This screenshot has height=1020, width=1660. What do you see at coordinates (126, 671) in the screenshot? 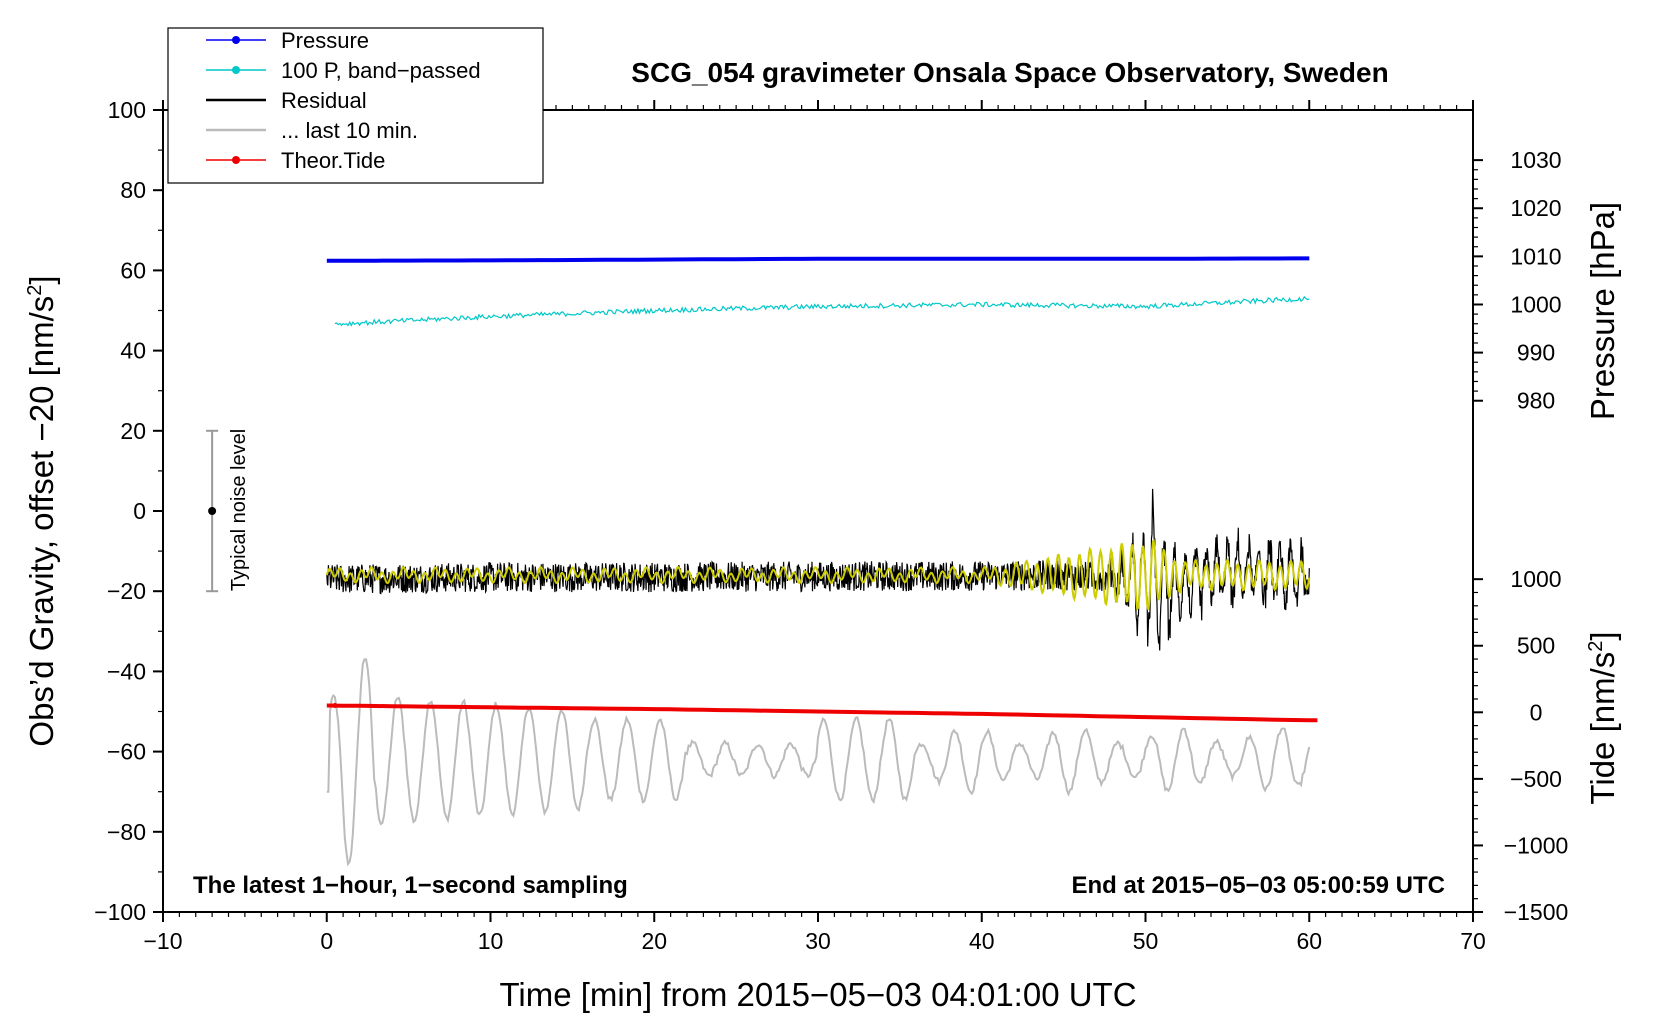
I see `y-tick-label: −40` at bounding box center [126, 671].